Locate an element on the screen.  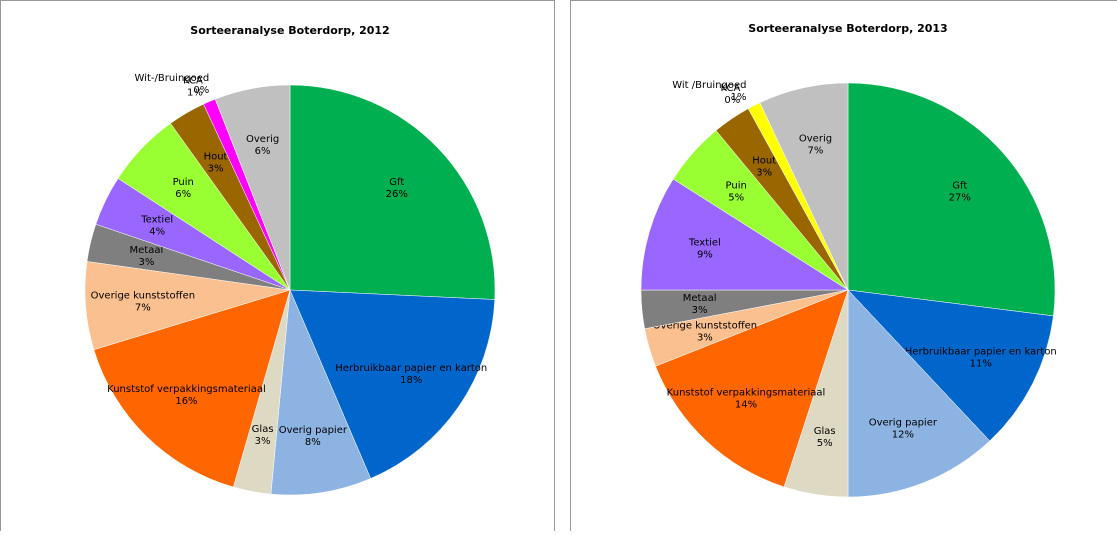
chart-title: Sorteeranalyse Boterdorp, 2013 is located at coordinates (847, 28).